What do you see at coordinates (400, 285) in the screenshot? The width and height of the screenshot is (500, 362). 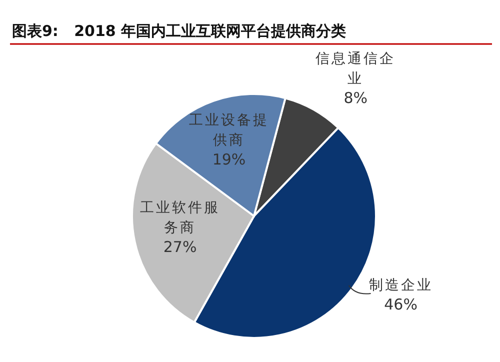 I see `slice-label: 制造企业` at bounding box center [400, 285].